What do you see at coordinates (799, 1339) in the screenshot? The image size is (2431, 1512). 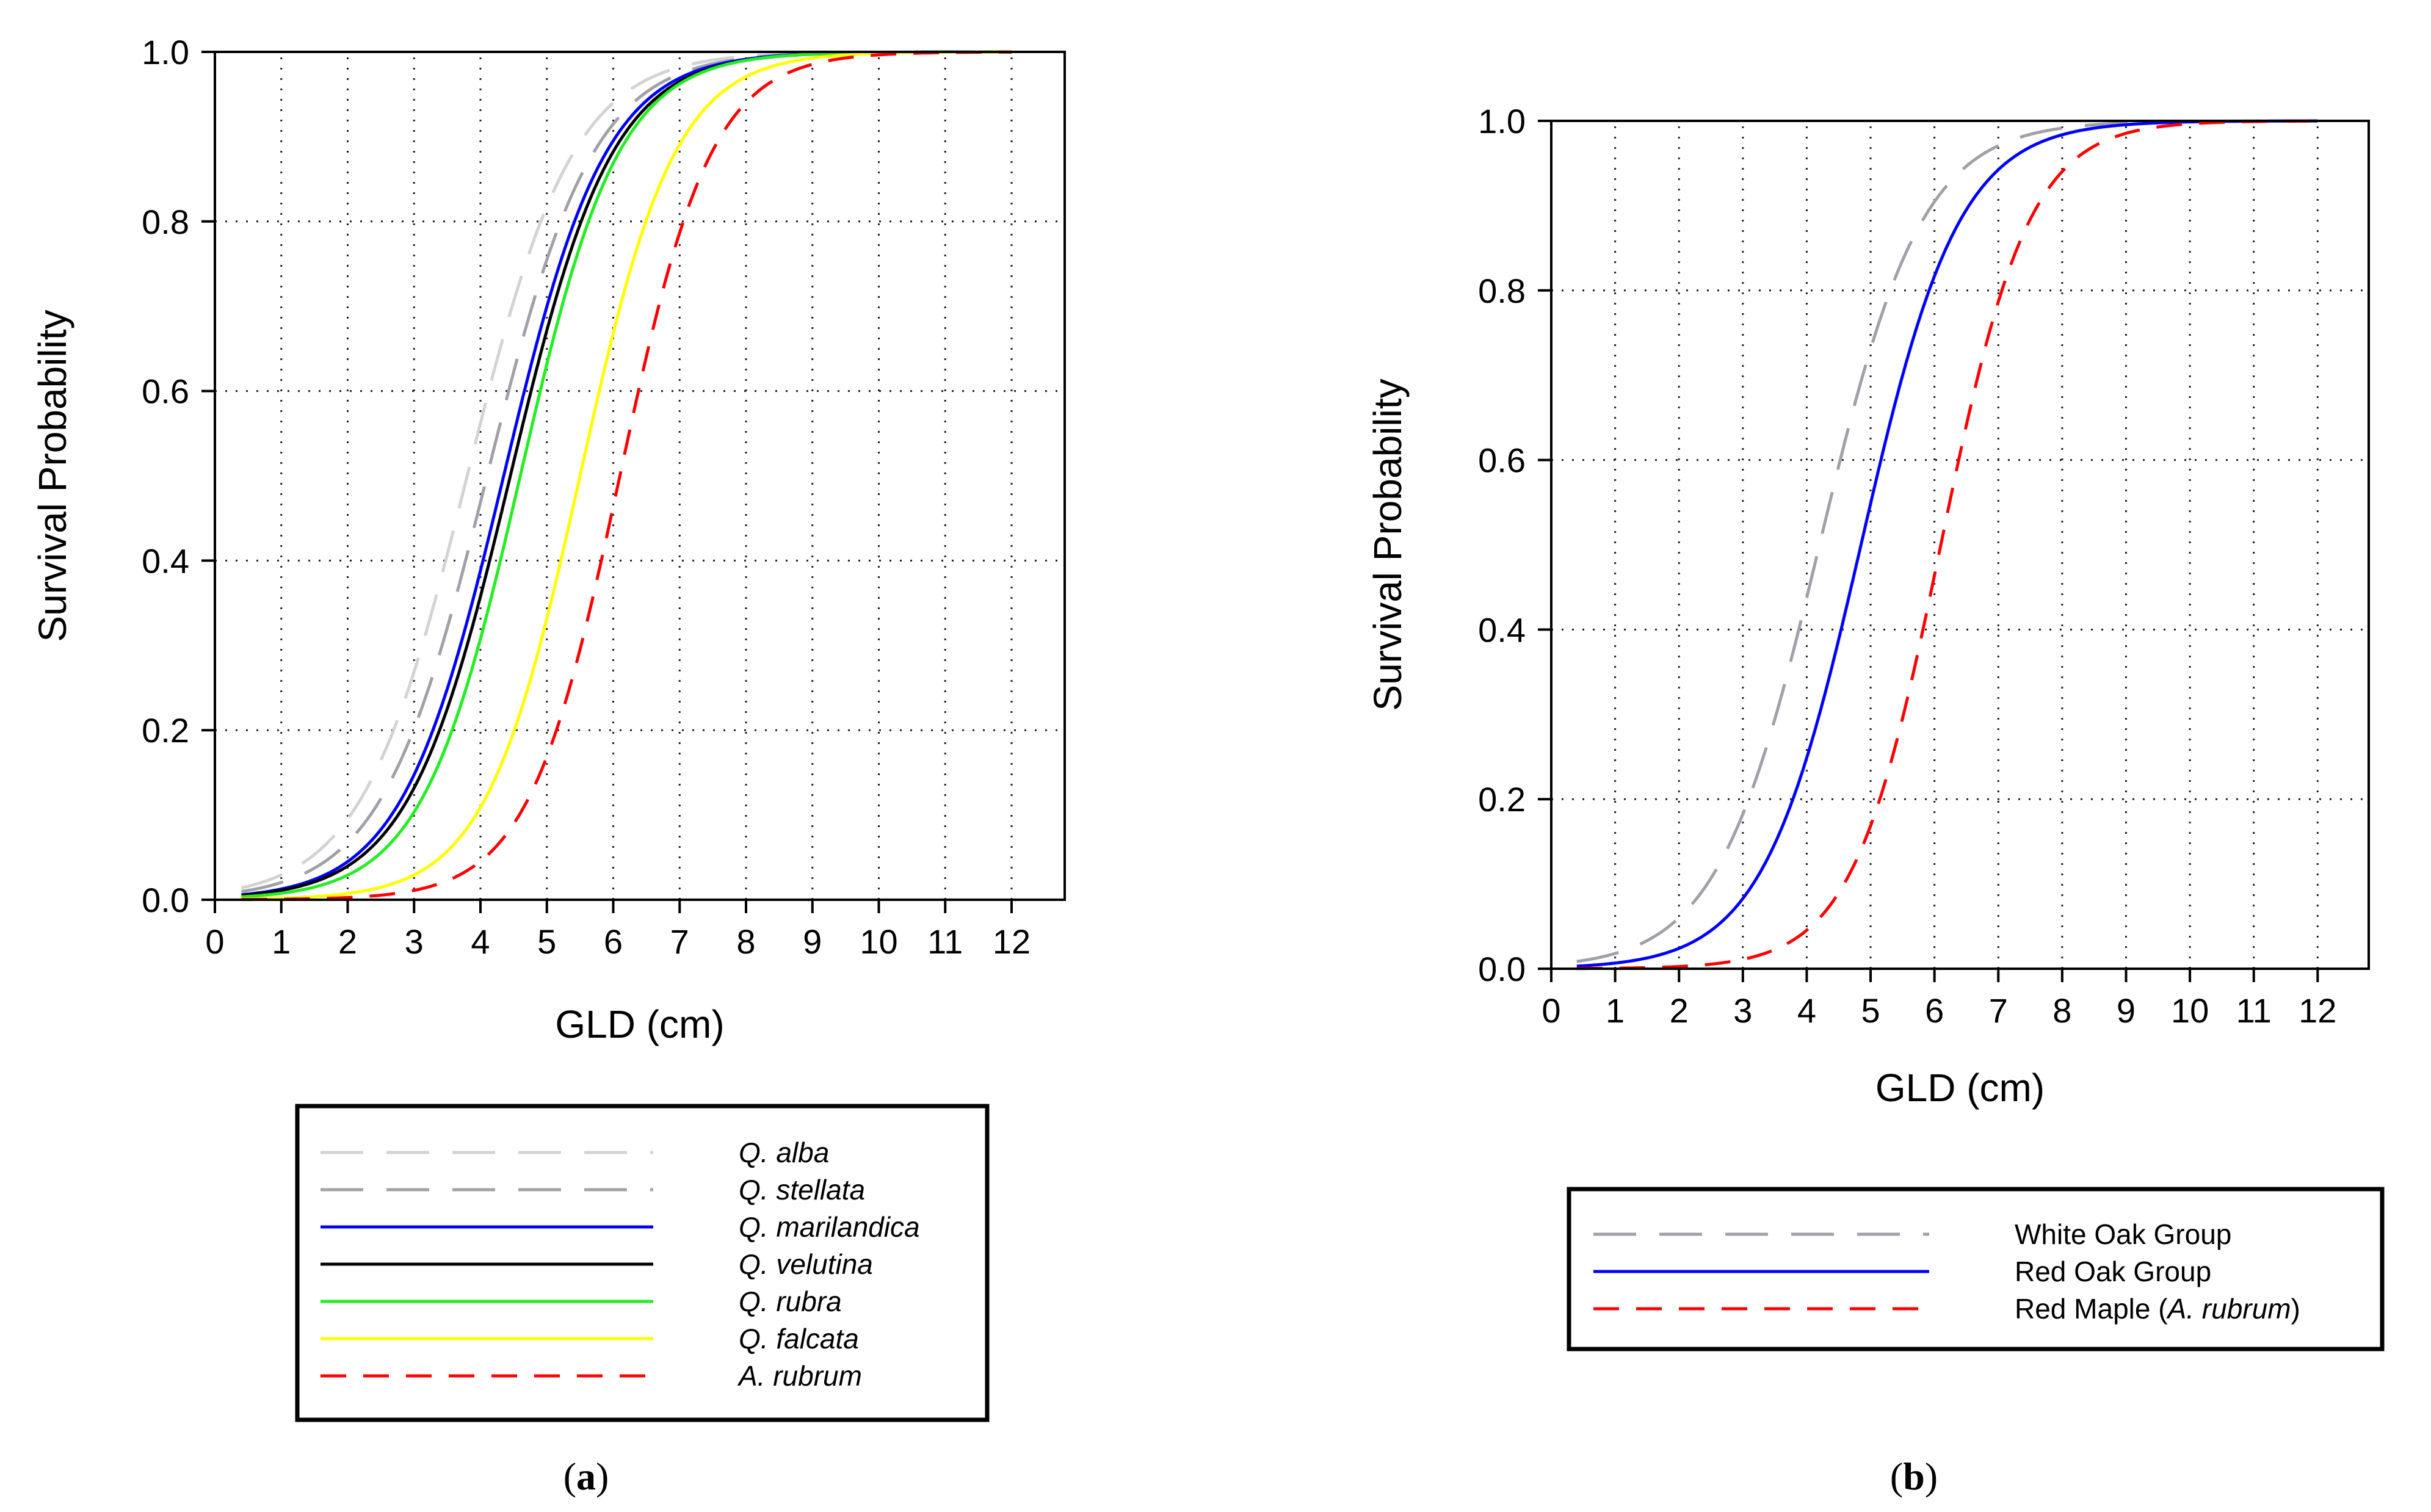 I see `legend-label: Q. falcata` at bounding box center [799, 1339].